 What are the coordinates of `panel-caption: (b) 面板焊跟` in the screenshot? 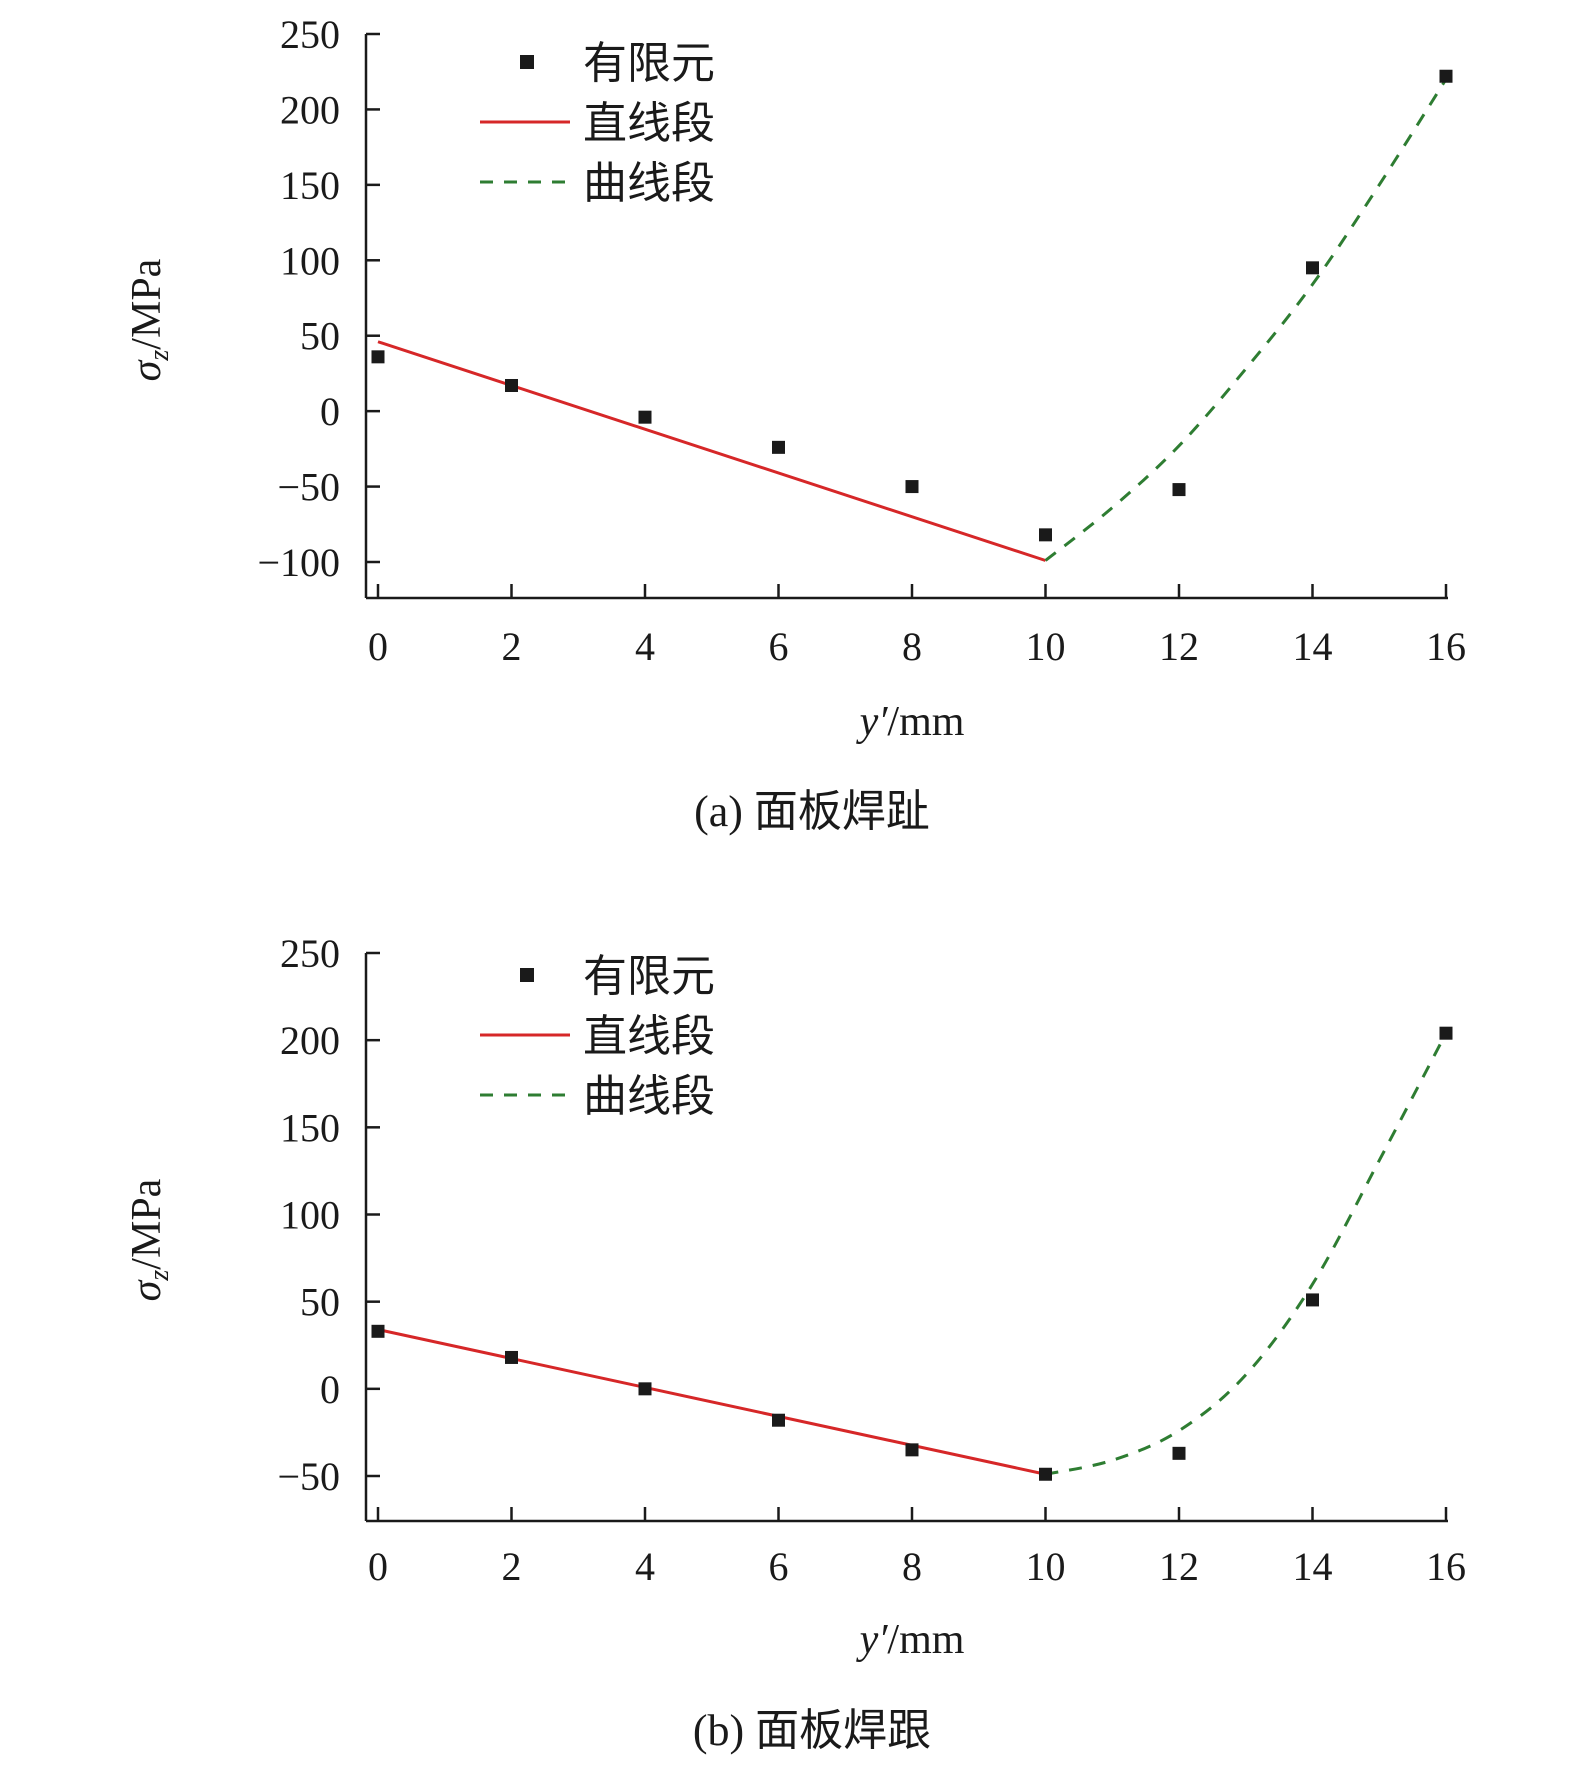 It's located at (812, 1730).